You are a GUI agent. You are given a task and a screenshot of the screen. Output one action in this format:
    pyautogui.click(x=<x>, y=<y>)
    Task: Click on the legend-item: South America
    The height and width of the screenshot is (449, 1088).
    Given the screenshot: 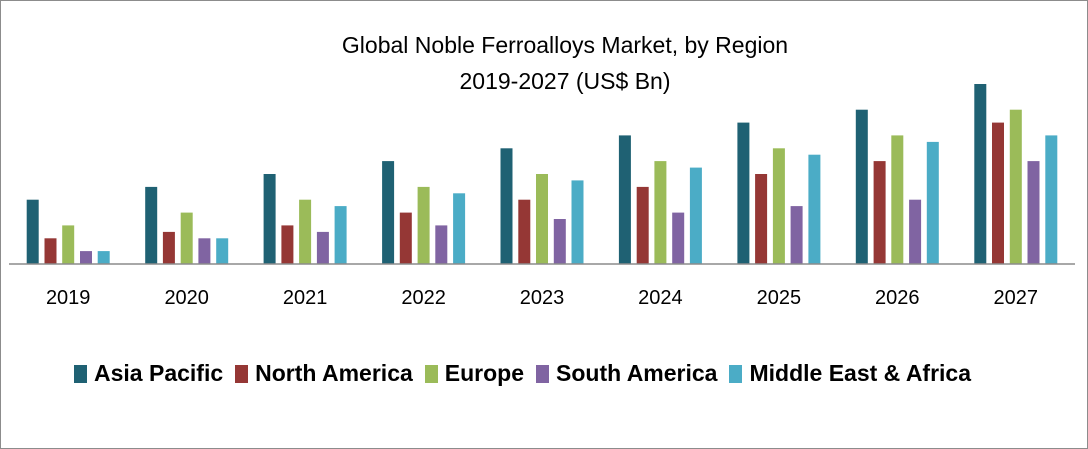 What is the action you would take?
    pyautogui.click(x=626, y=373)
    